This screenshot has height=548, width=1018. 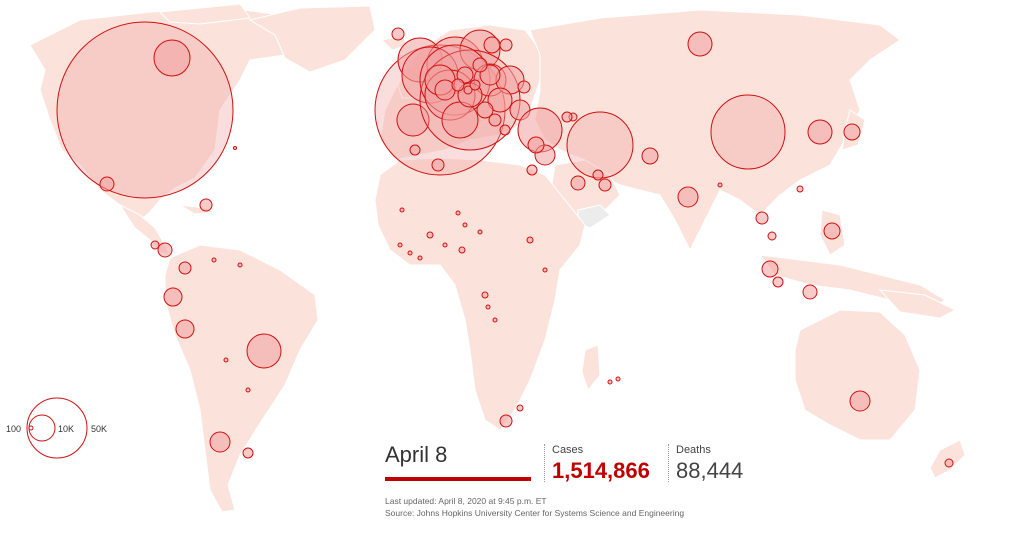 What do you see at coordinates (197, 209) in the screenshot?
I see `caribbean` at bounding box center [197, 209].